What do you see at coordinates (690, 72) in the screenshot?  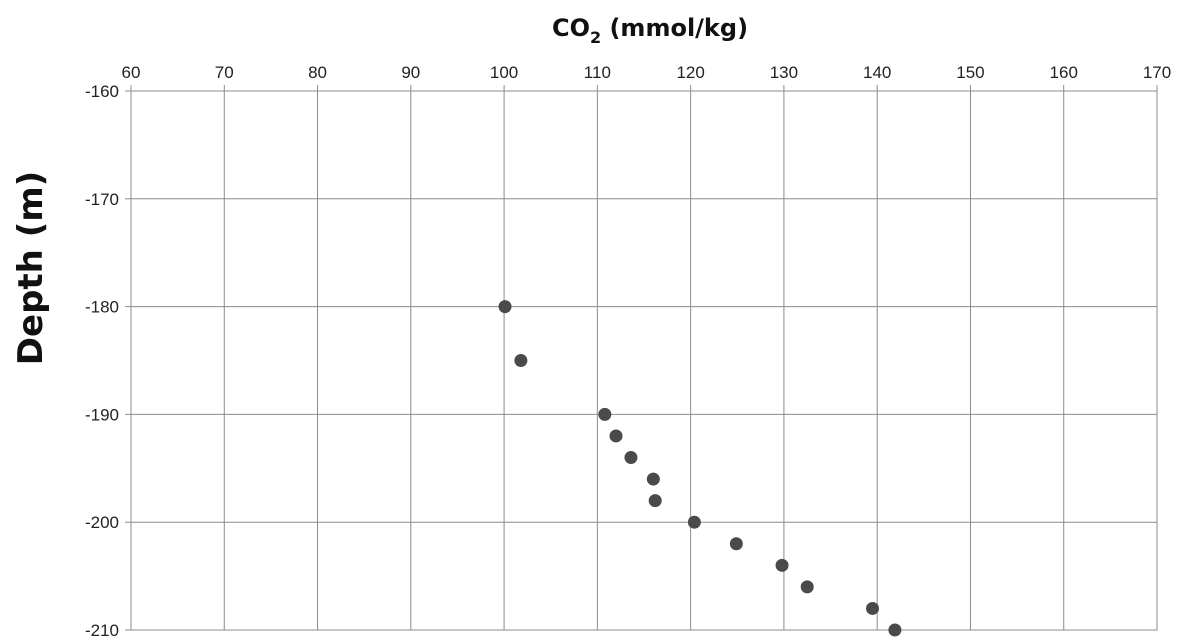 I see `x-tick-label: 120` at bounding box center [690, 72].